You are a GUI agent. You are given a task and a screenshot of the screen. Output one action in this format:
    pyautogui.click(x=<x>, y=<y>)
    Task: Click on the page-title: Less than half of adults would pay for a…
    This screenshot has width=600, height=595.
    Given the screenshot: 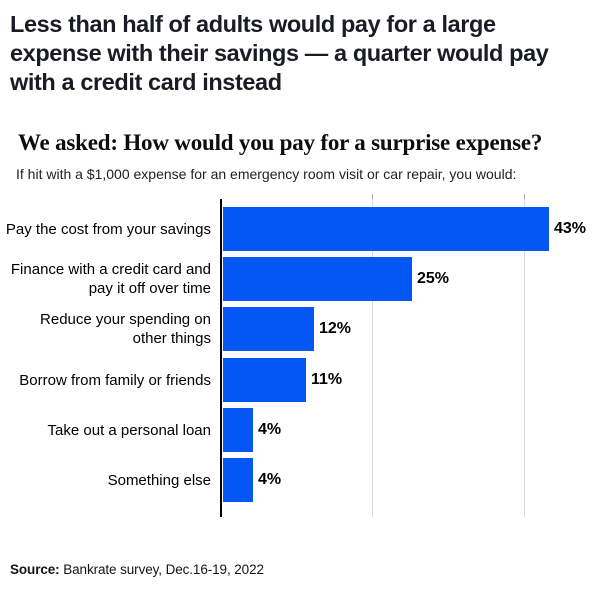 What is the action you would take?
    pyautogui.click(x=302, y=53)
    